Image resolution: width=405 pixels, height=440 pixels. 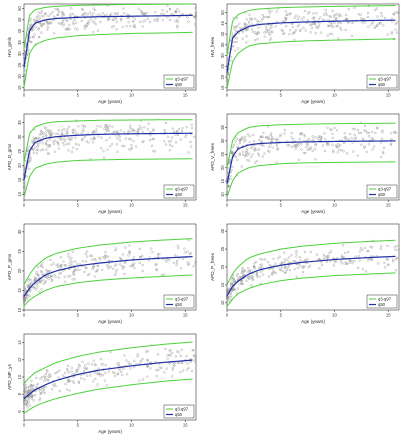 What do you see at coordinates (19, 19) in the screenshot?
I see `y-tick-label: 45` at bounding box center [19, 19].